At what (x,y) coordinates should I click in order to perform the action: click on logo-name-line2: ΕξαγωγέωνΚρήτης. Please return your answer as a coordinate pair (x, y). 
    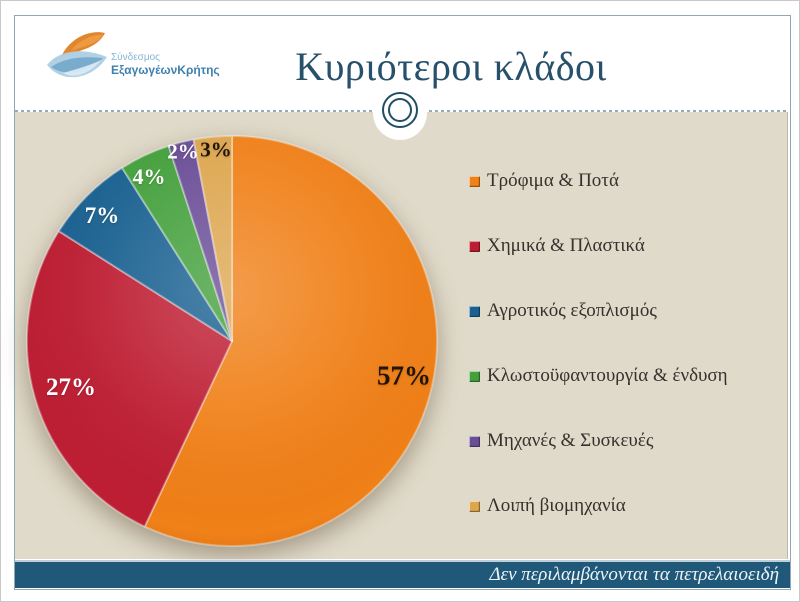
    Looking at the image, I should click on (165, 69).